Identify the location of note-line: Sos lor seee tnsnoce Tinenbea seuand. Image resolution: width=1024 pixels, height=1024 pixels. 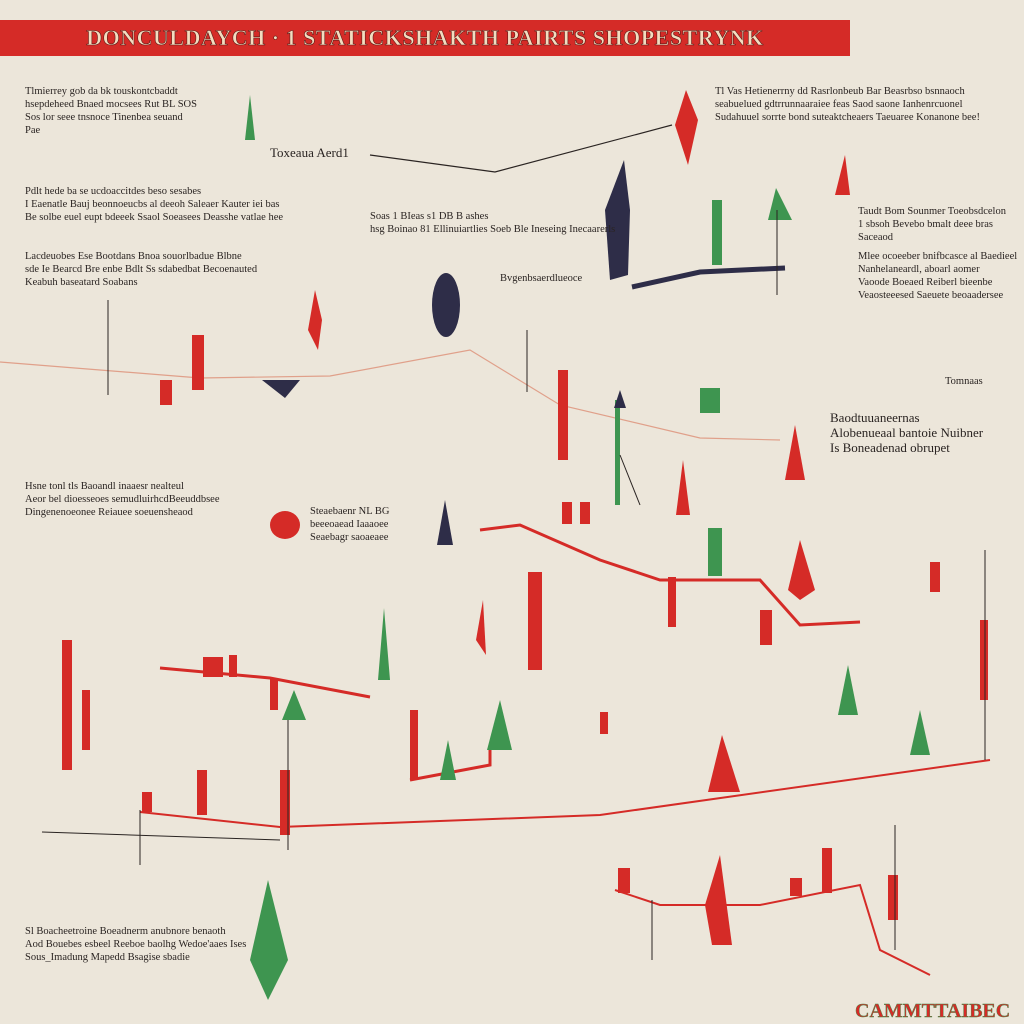
(104, 117).